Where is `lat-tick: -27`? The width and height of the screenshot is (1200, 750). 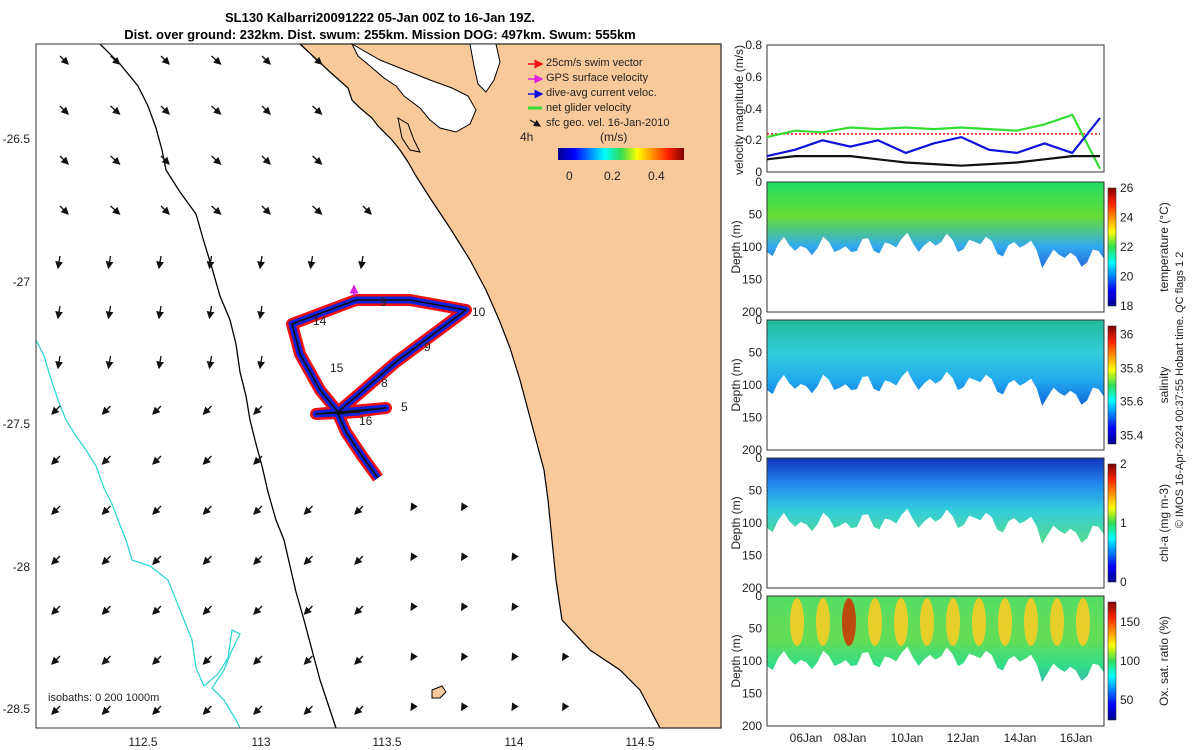
lat-tick: -27 is located at coordinates (22, 282).